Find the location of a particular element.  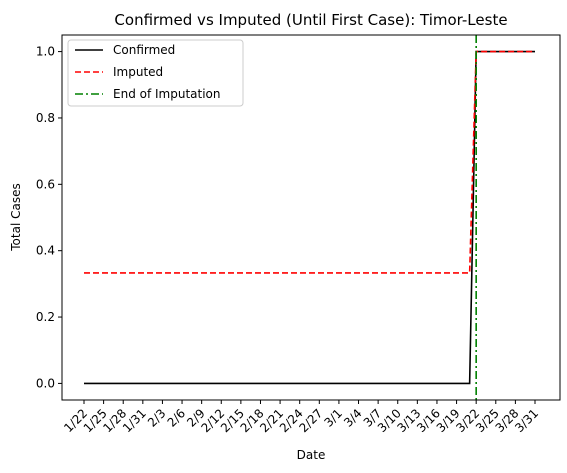

y-tick-label: 0.2 is located at coordinates (45, 317).